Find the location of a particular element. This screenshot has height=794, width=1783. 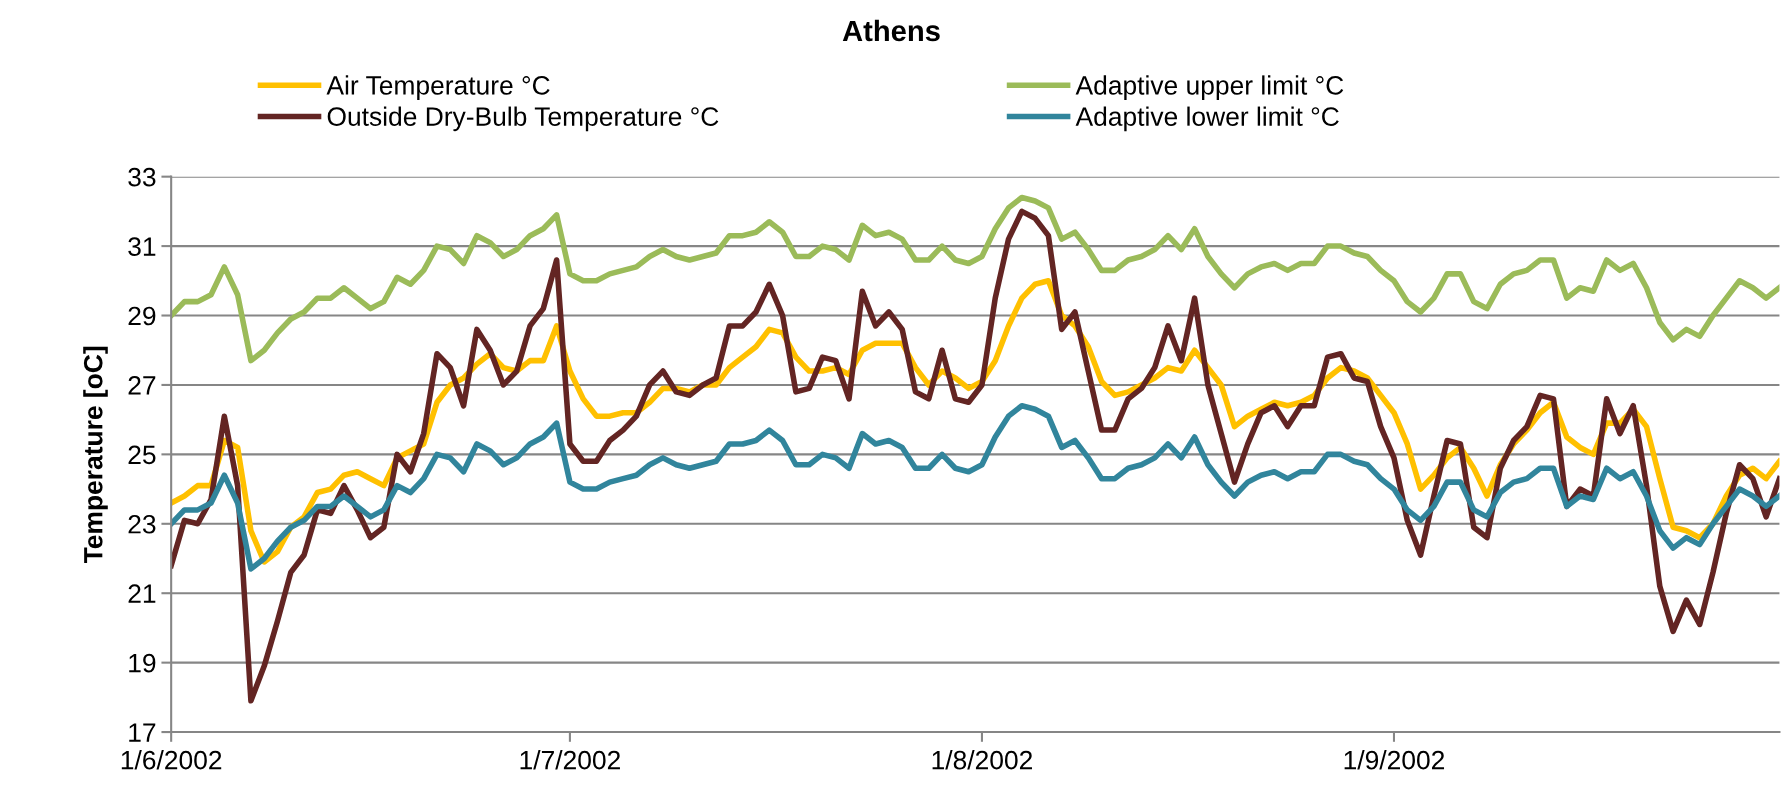

y-tick-label: 31 is located at coordinates (142, 246).